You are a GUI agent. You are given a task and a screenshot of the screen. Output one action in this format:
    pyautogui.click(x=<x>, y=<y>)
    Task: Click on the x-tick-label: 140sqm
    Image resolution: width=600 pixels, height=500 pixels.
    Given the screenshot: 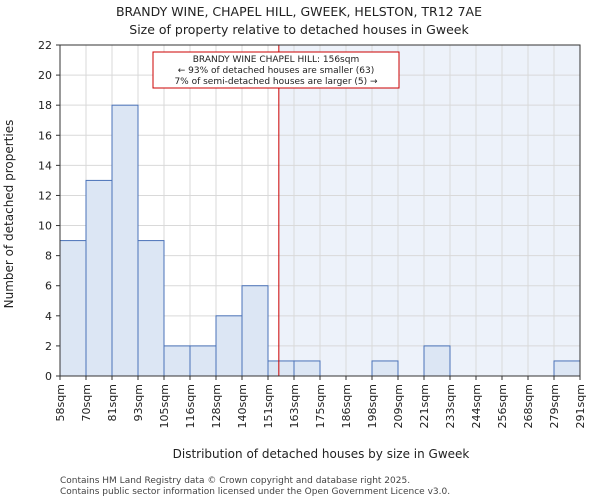 What is the action you would take?
    pyautogui.click(x=242, y=406)
    